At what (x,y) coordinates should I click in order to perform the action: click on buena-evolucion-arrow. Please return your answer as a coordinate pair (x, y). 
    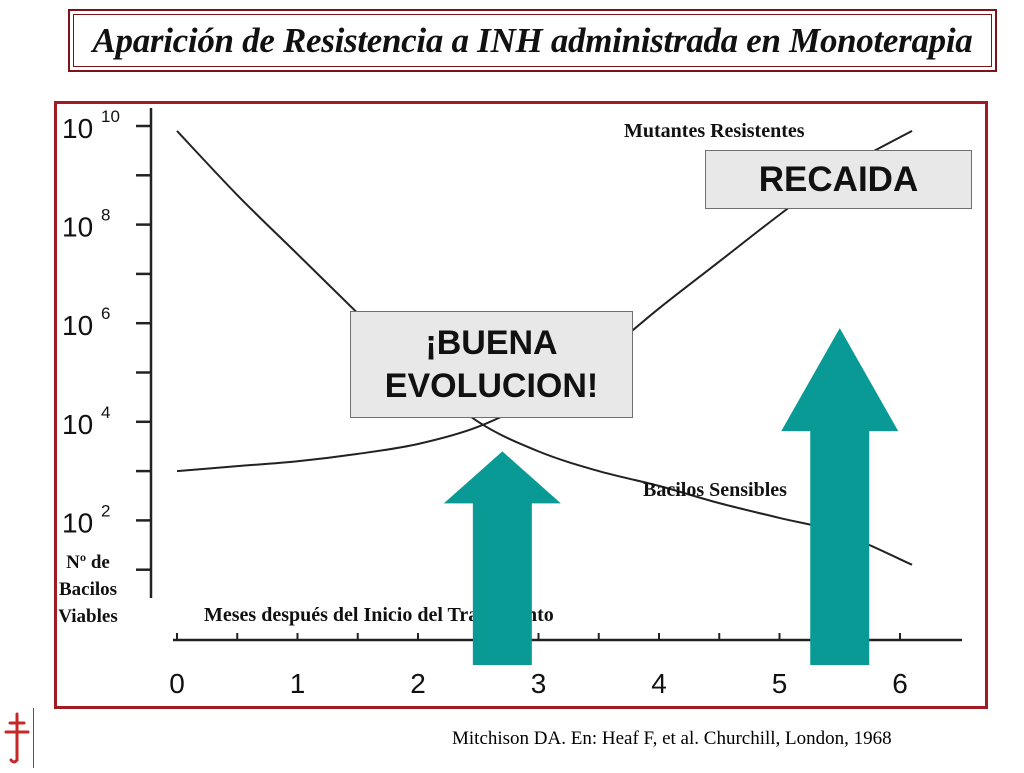
    Looking at the image, I should click on (502, 558).